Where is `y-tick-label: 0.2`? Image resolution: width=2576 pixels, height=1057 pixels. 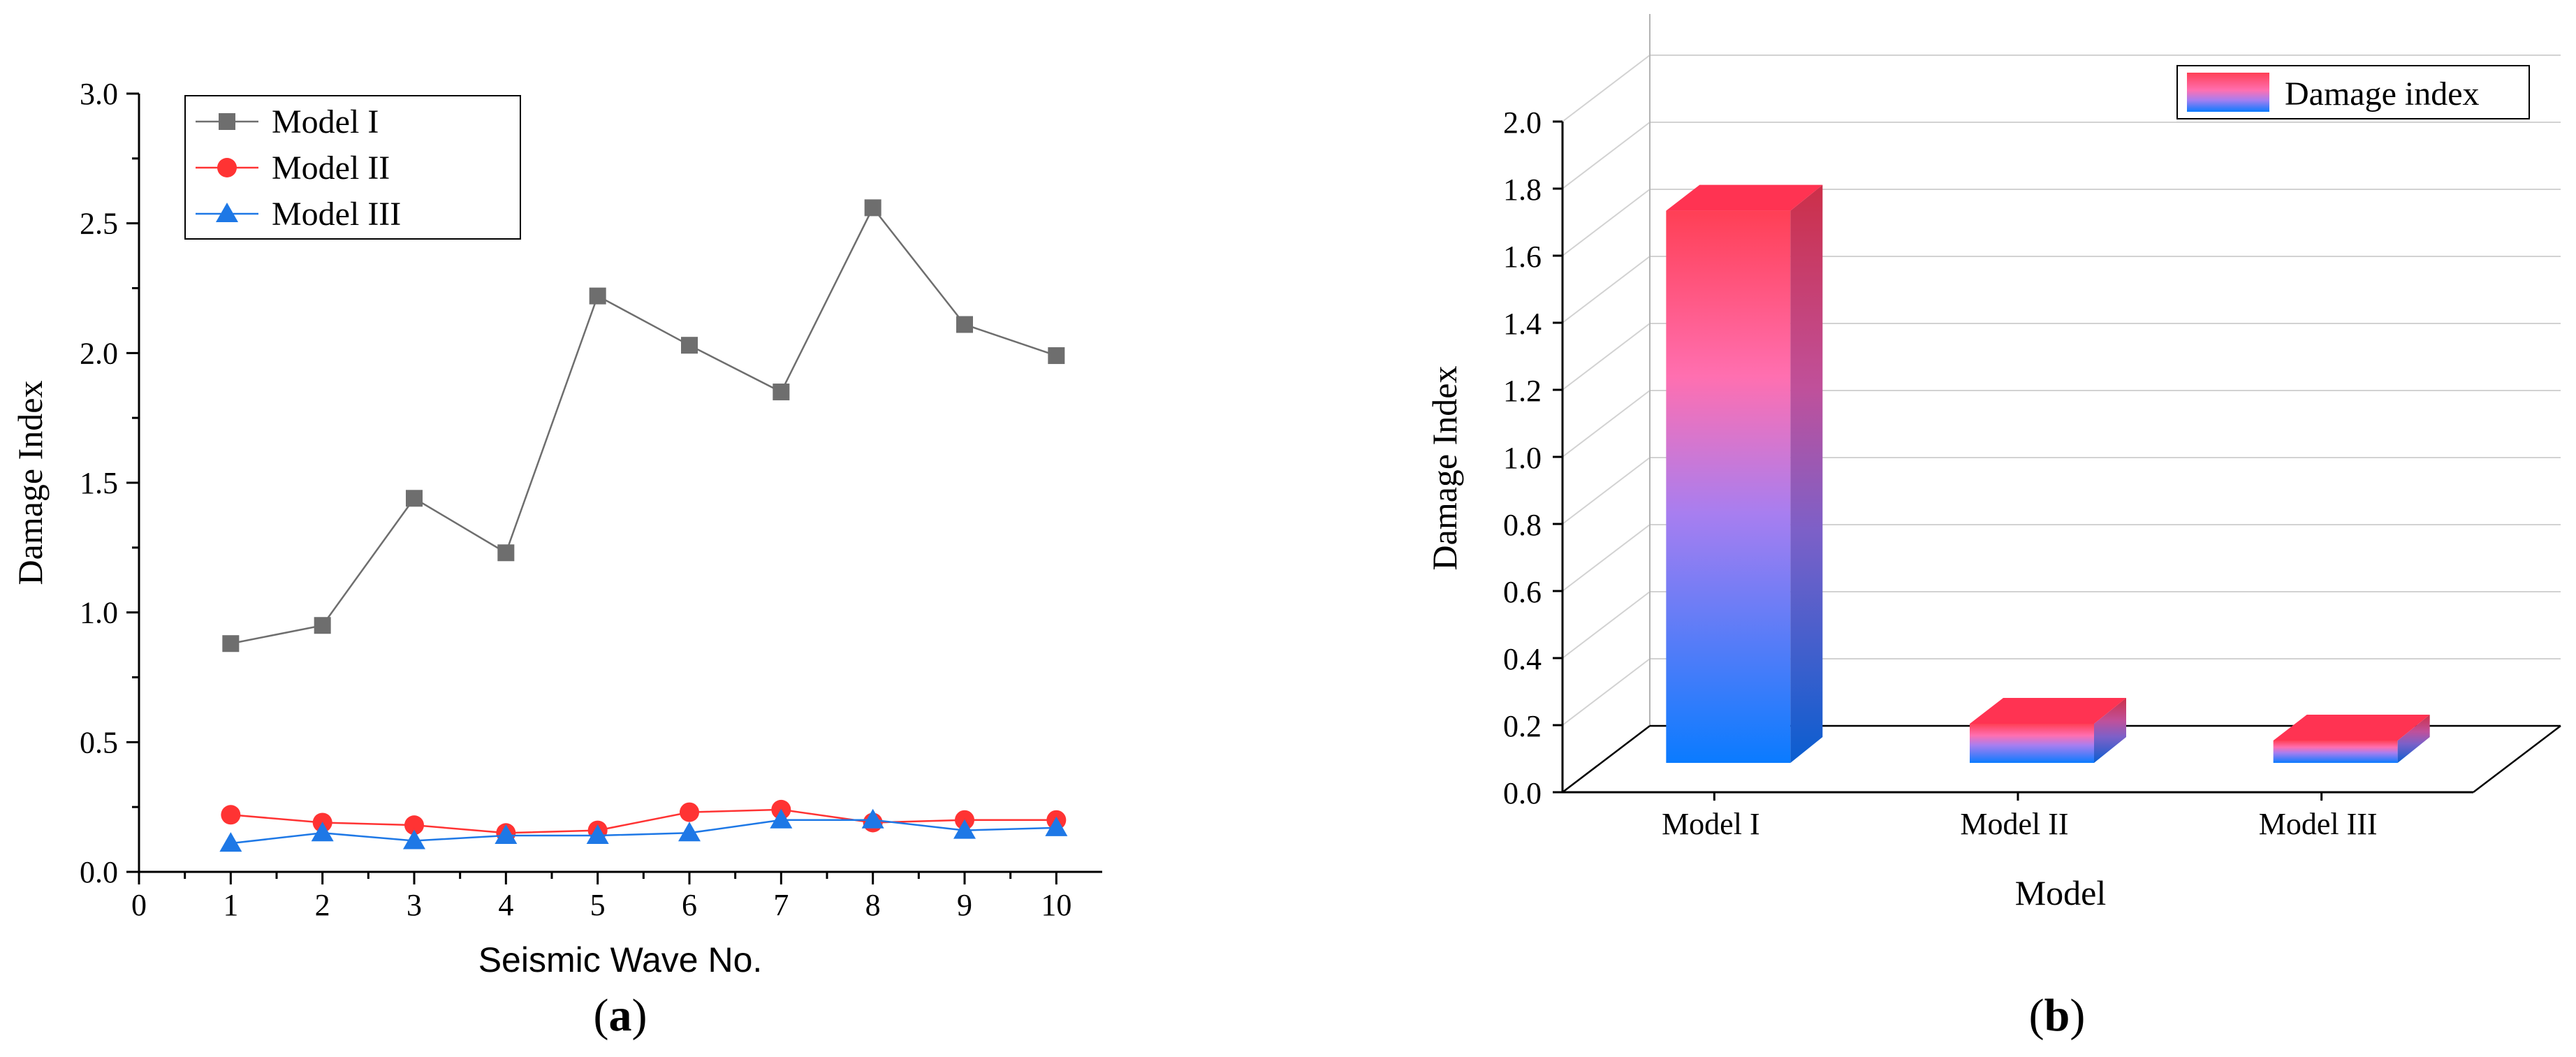 y-tick-label: 0.2 is located at coordinates (1522, 726).